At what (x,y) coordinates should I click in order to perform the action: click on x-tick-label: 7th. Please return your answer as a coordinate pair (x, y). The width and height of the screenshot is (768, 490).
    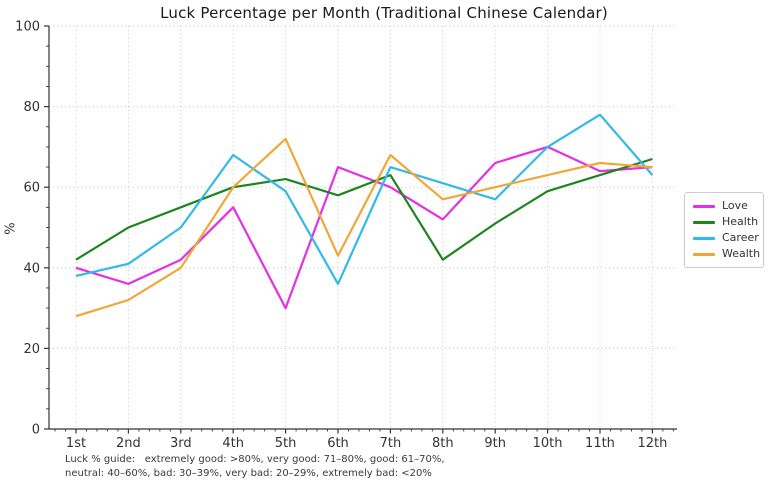
    Looking at the image, I should click on (391, 443).